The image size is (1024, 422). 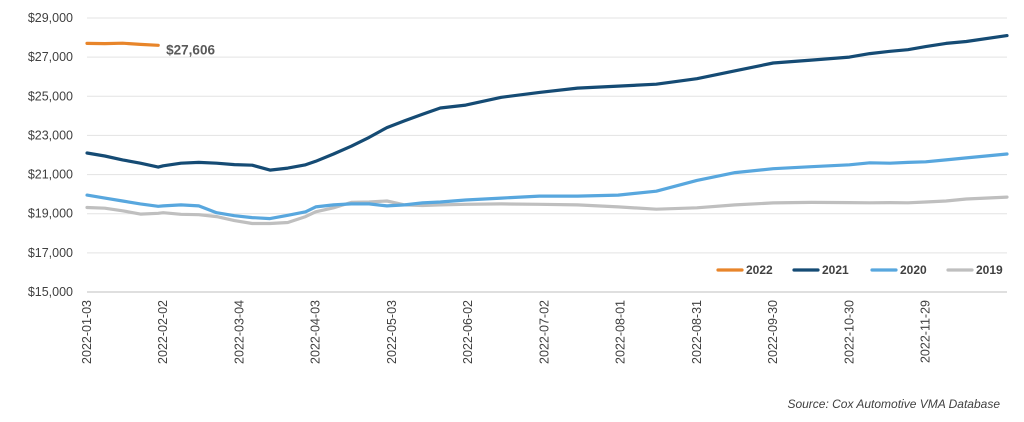 I want to click on legend-label-2020: 2020, so click(x=913, y=270).